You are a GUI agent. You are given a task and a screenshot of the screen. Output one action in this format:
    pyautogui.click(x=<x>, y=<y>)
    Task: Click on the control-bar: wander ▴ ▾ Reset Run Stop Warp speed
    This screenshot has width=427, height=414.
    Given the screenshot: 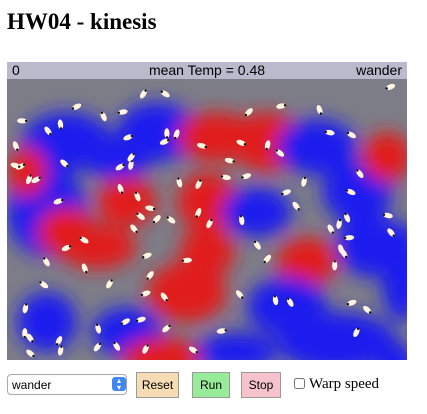 What is the action you would take?
    pyautogui.click(x=213, y=385)
    